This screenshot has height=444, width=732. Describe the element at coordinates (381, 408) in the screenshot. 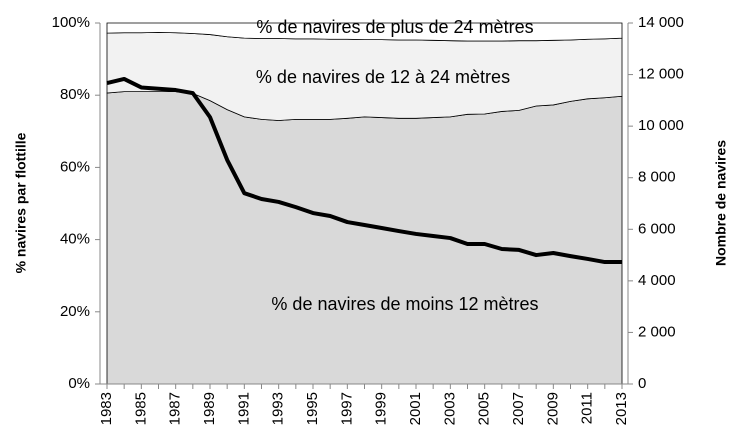

I see `x-tick-label: 1999` at that location.